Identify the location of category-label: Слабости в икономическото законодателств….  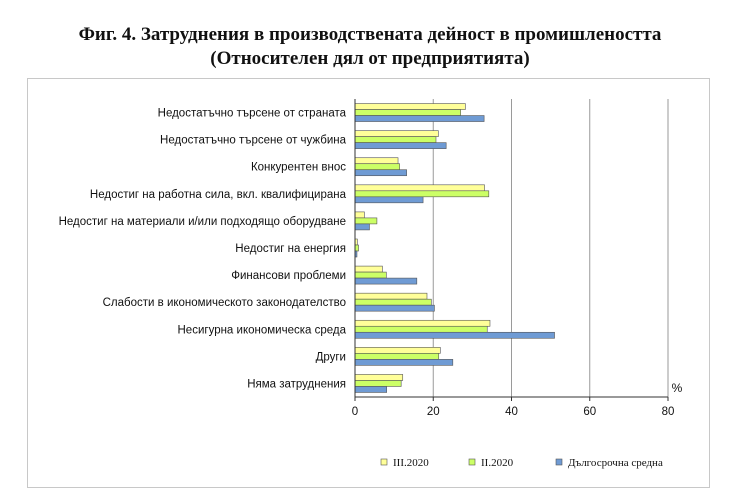
(224, 303).